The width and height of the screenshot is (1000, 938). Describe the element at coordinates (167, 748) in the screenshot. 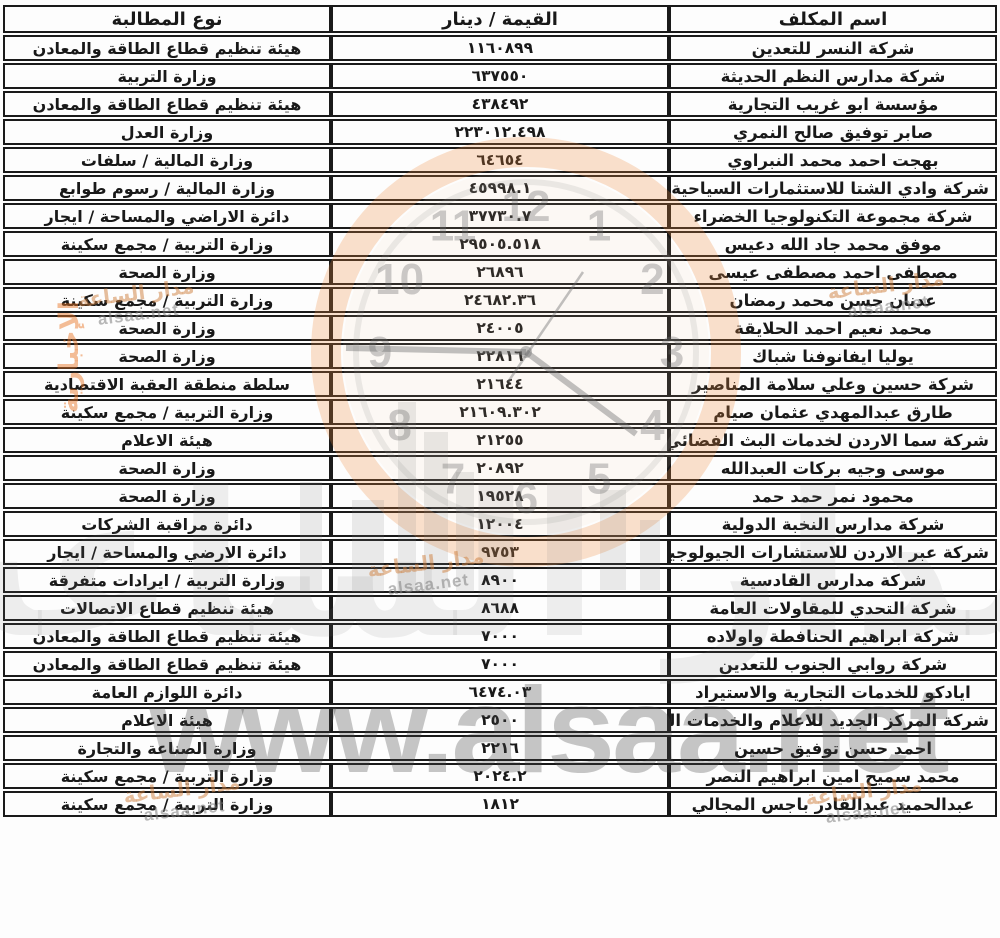

I see `claim-type-cell: وزارة الصناعة والتجارة` at that location.